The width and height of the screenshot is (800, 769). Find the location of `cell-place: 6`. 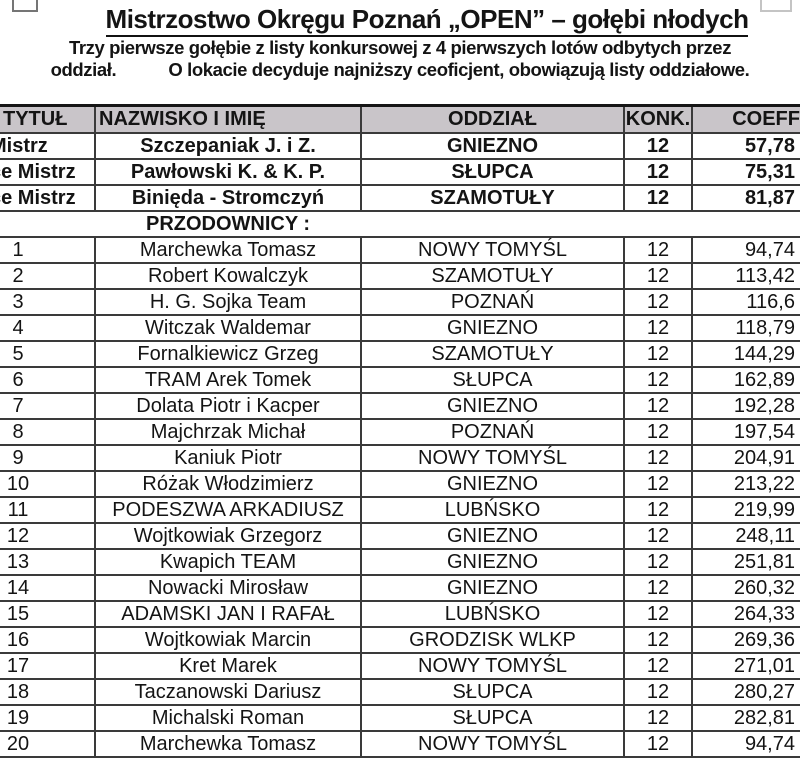

cell-place: 6 is located at coordinates (48, 381).